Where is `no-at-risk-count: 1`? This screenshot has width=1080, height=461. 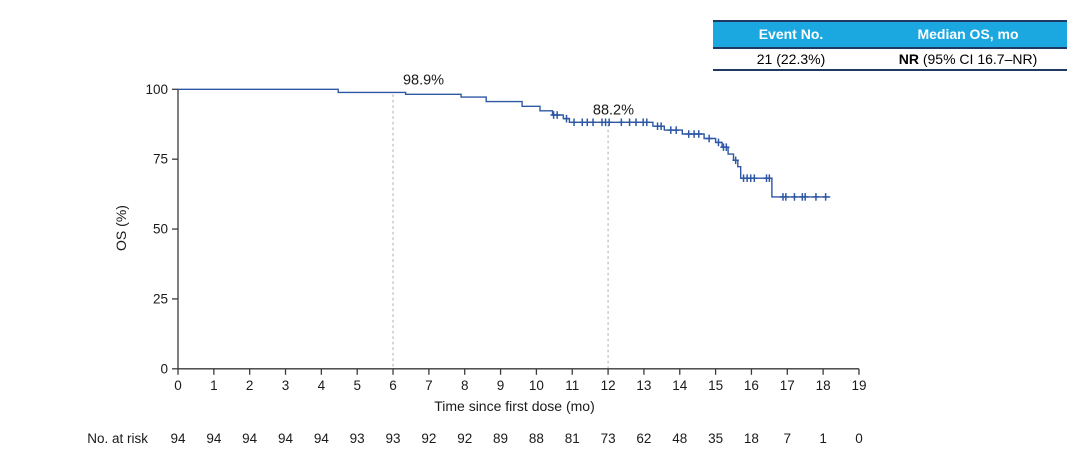
no-at-risk-count: 1 is located at coordinates (823, 438).